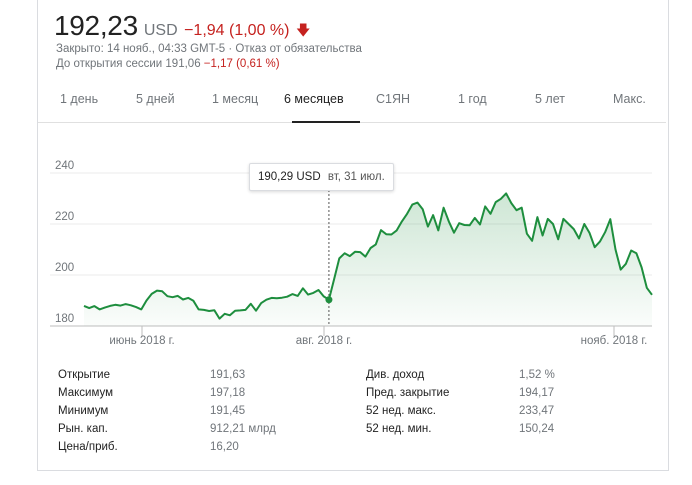  I want to click on preopen-line: До открытия сессии 191,06 −1,17 (0,61 %), so click(168, 64).